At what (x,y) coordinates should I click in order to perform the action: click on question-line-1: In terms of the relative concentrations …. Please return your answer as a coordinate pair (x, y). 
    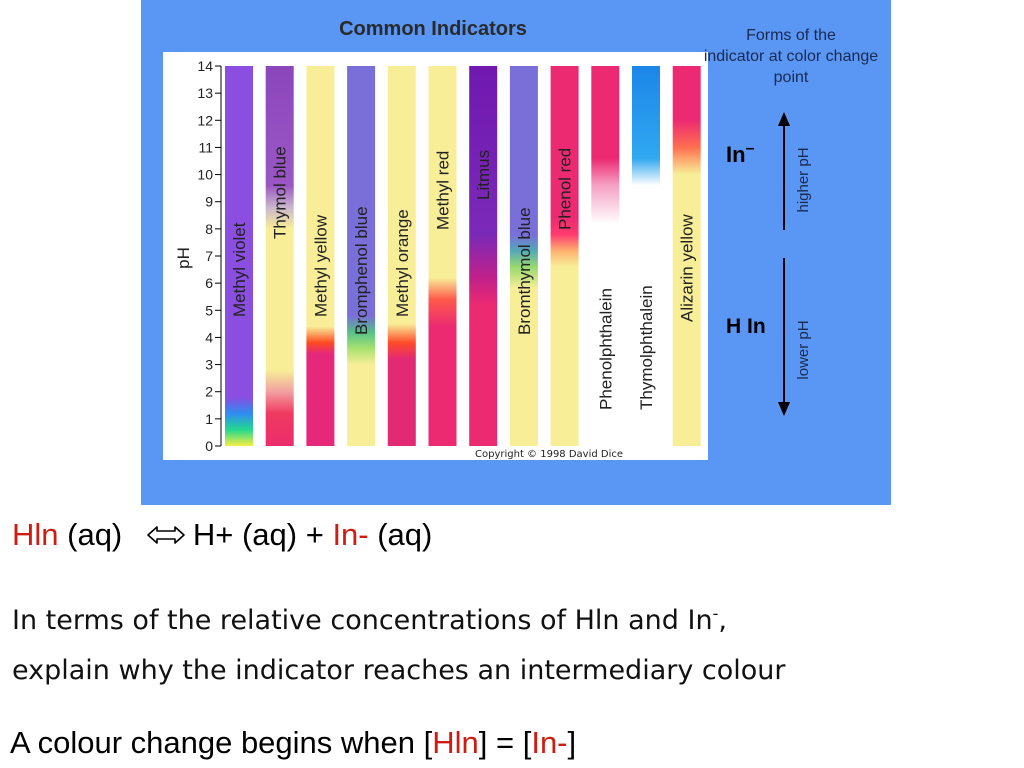
    Looking at the image, I should click on (369, 620).